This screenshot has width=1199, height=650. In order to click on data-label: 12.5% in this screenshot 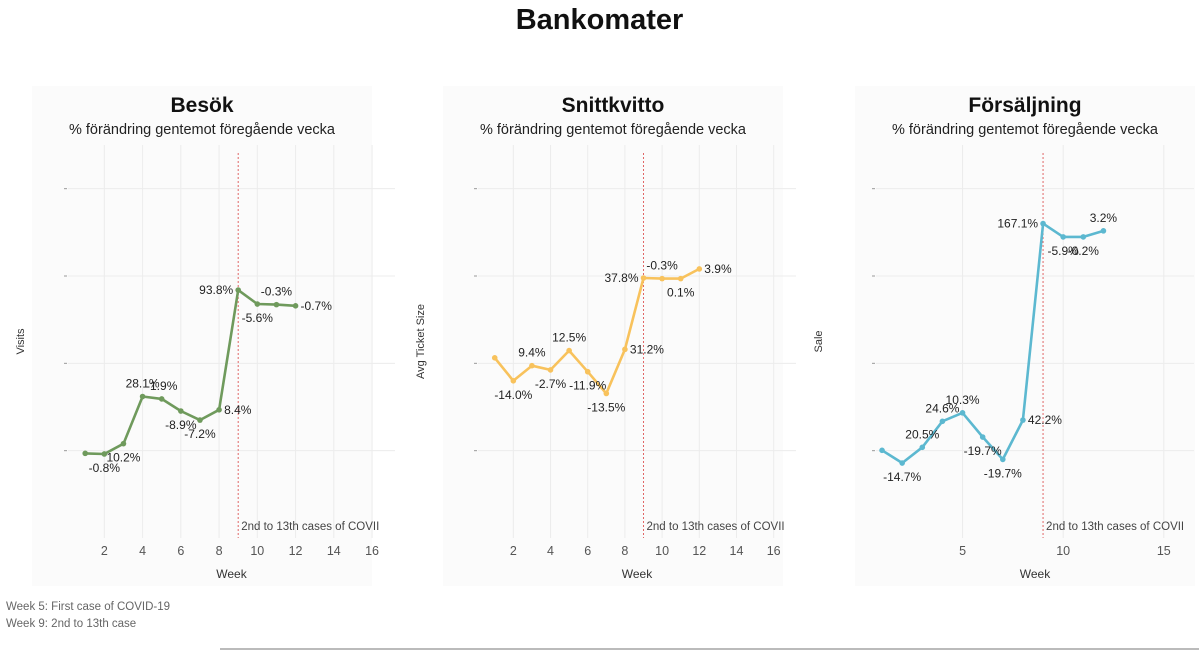, I will do `click(569, 338)`.